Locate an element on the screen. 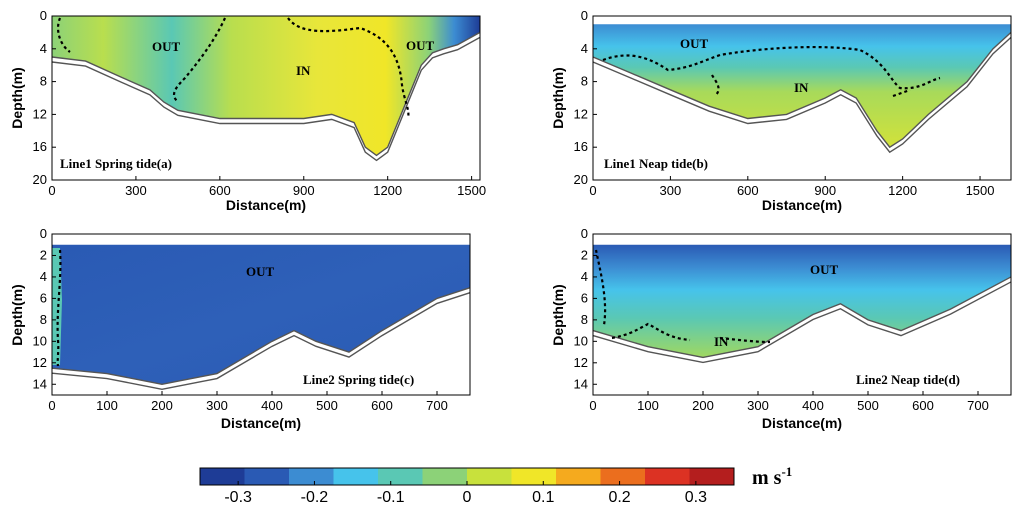 Image resolution: width=1015 pixels, height=518 pixels. plot-frame-b is located at coordinates (802, 98).